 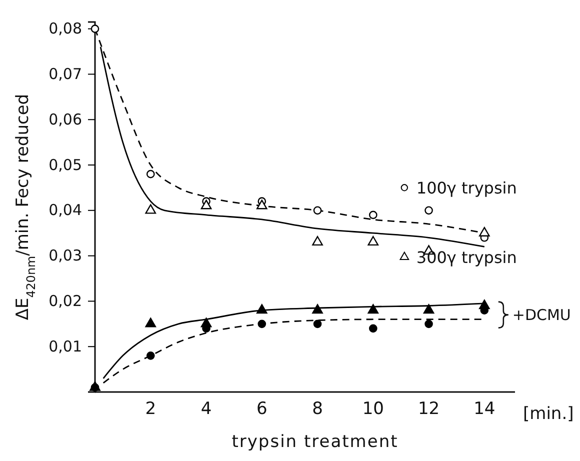 I want to click on text: [min.], so click(x=548, y=414).